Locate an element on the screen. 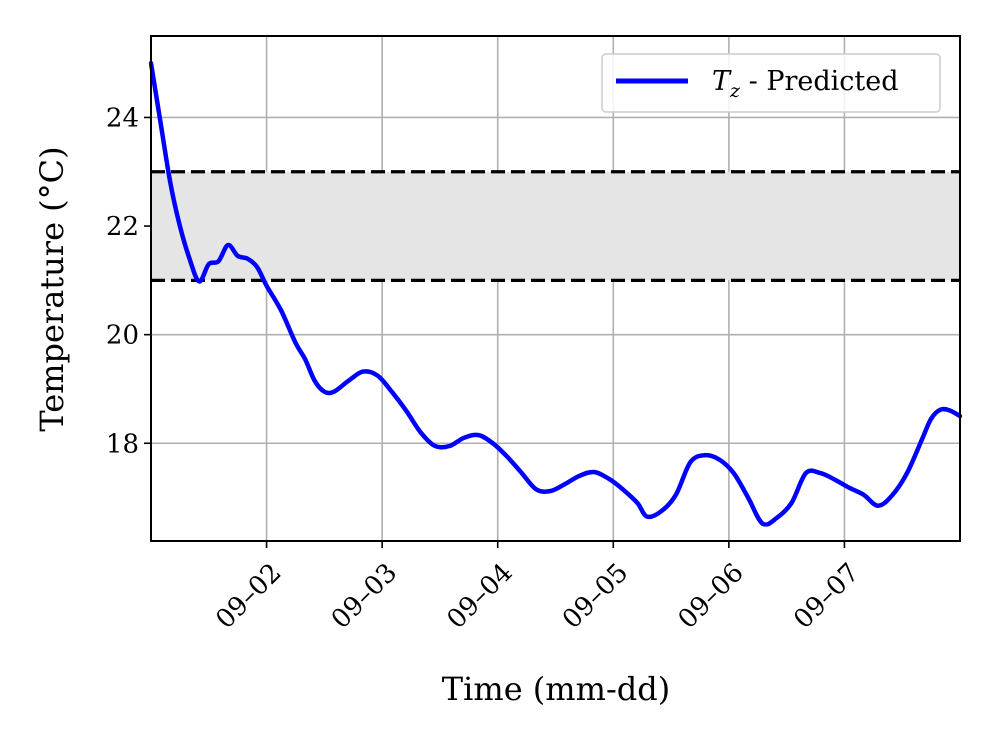  legend-label: Tz - Predicted is located at coordinates (805, 84).